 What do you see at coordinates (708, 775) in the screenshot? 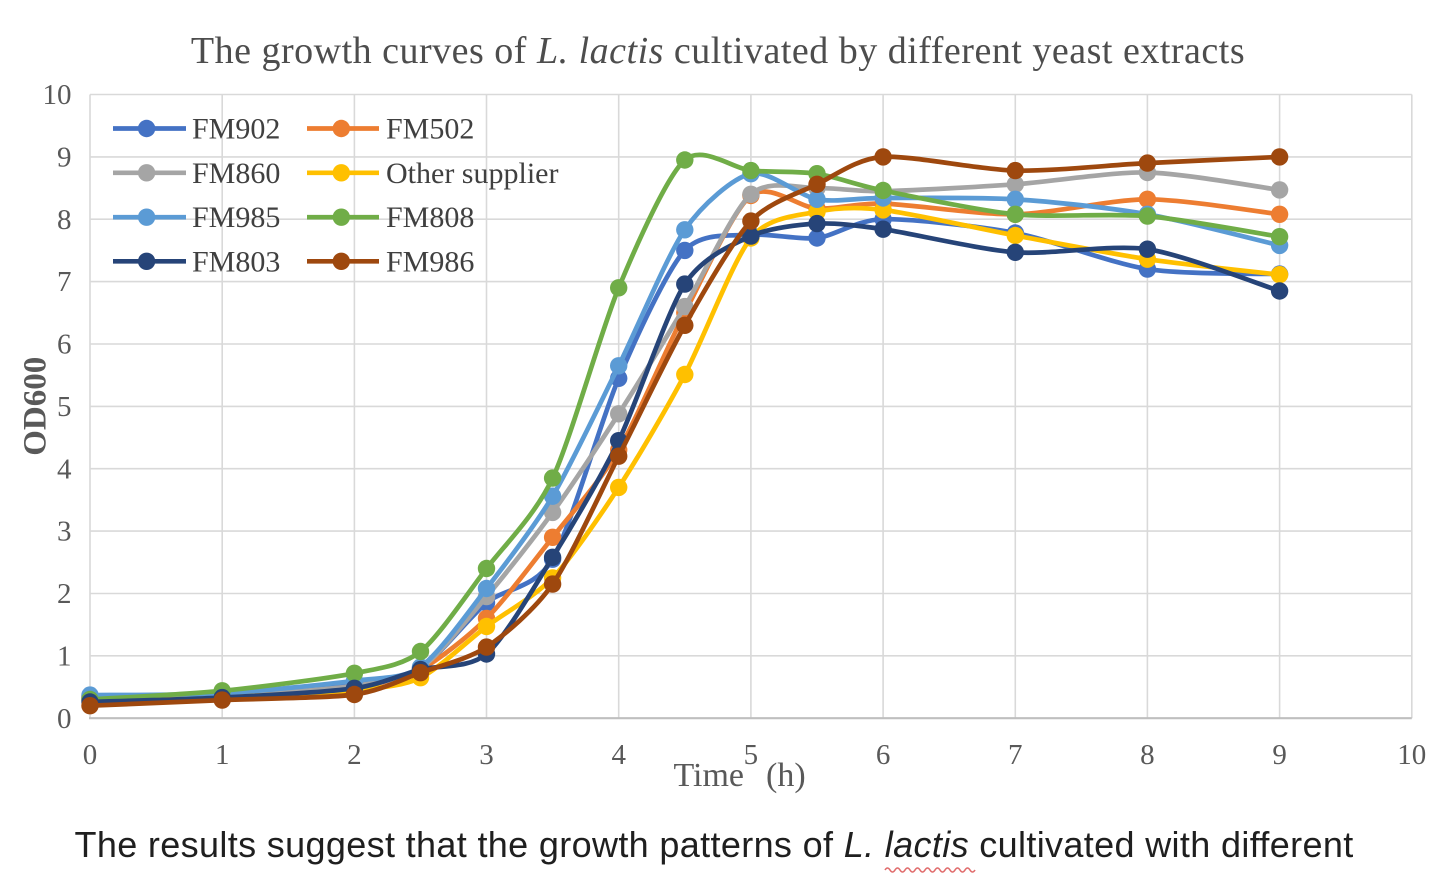
I see `svg-text: Time` at bounding box center [708, 775].